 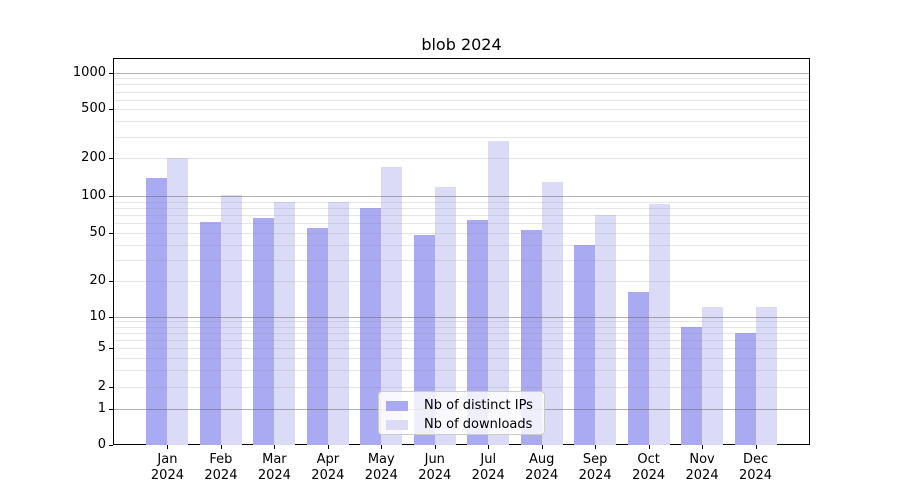 I want to click on legend-item-downloads: Nb of downloads, so click(x=465, y=425).